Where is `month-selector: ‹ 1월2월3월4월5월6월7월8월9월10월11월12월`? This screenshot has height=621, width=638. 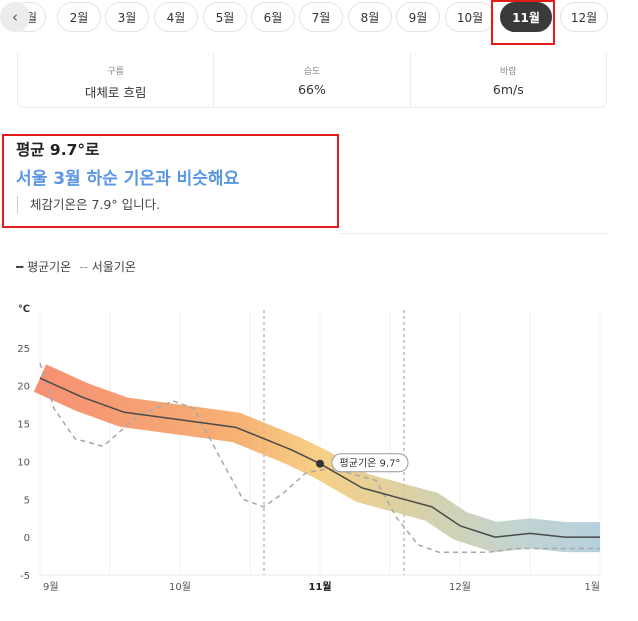
month-selector: ‹ 1월2월3월4월5월6월7월8월9월10월11월12월 is located at coordinates (319, 22).